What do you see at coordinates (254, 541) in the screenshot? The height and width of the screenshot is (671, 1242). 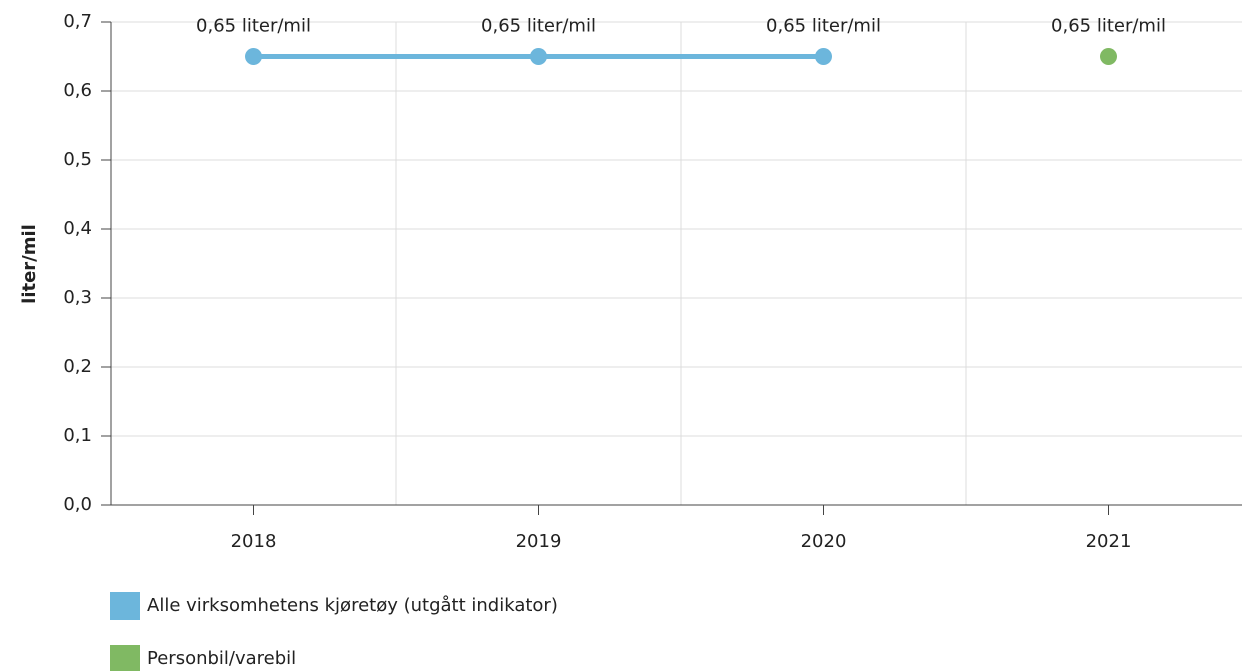 I see `x-tick-label: 2018` at bounding box center [254, 541].